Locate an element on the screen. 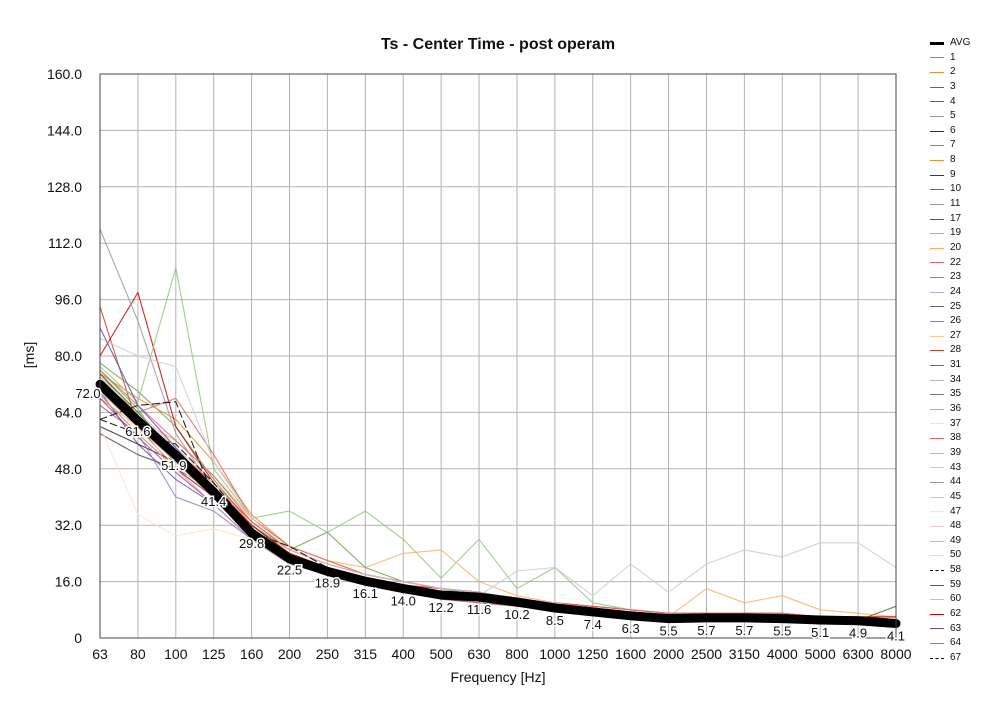 This screenshot has height=706, width=1000. x-tick-label: 200 is located at coordinates (290, 654).